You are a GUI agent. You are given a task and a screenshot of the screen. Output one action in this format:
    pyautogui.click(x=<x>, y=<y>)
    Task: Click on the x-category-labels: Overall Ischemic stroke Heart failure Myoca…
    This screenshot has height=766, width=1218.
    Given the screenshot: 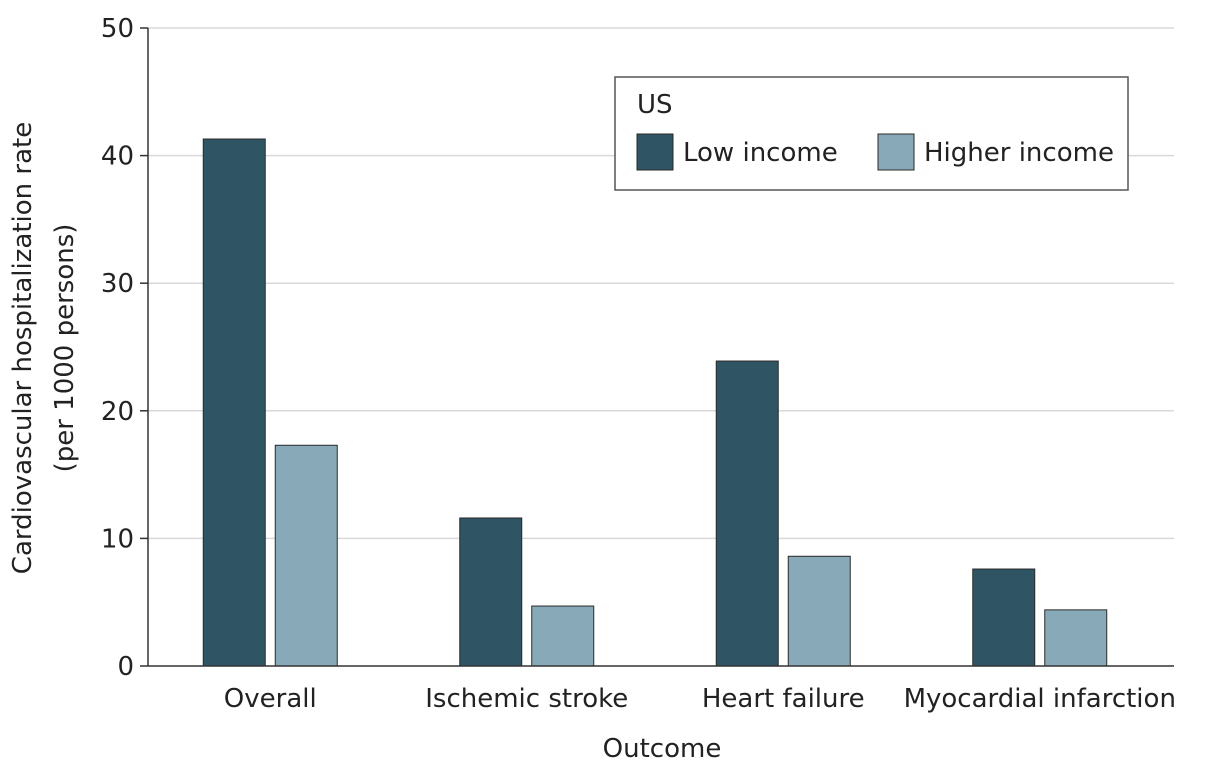 What is the action you would take?
    pyautogui.click(x=700, y=699)
    